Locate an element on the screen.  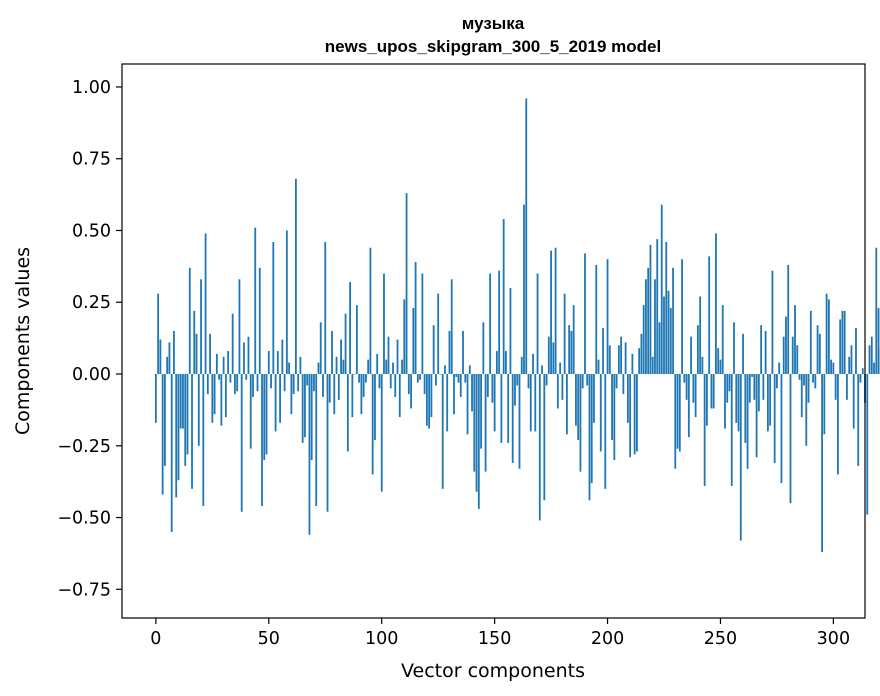
y-tick-label: 1.00 is located at coordinates (91, 88).